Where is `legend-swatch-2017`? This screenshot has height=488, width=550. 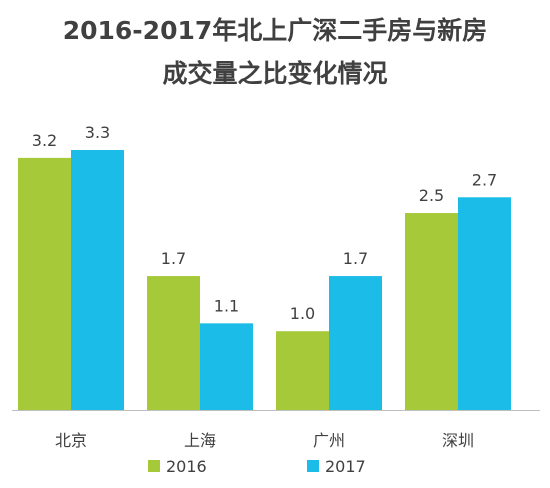 legend-swatch-2017 is located at coordinates (313, 466).